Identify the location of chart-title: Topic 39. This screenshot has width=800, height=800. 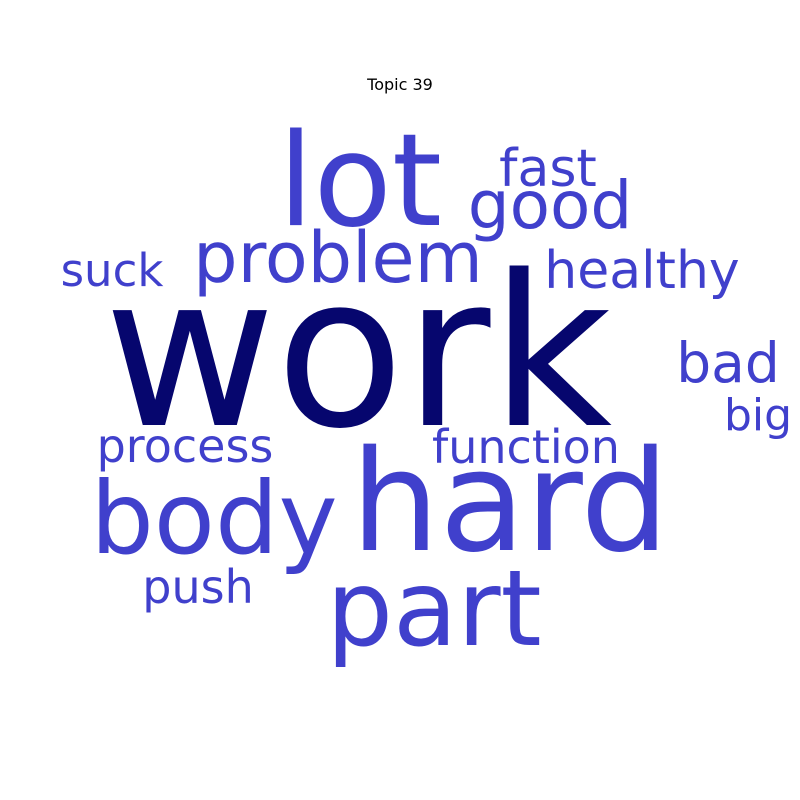
(400, 84).